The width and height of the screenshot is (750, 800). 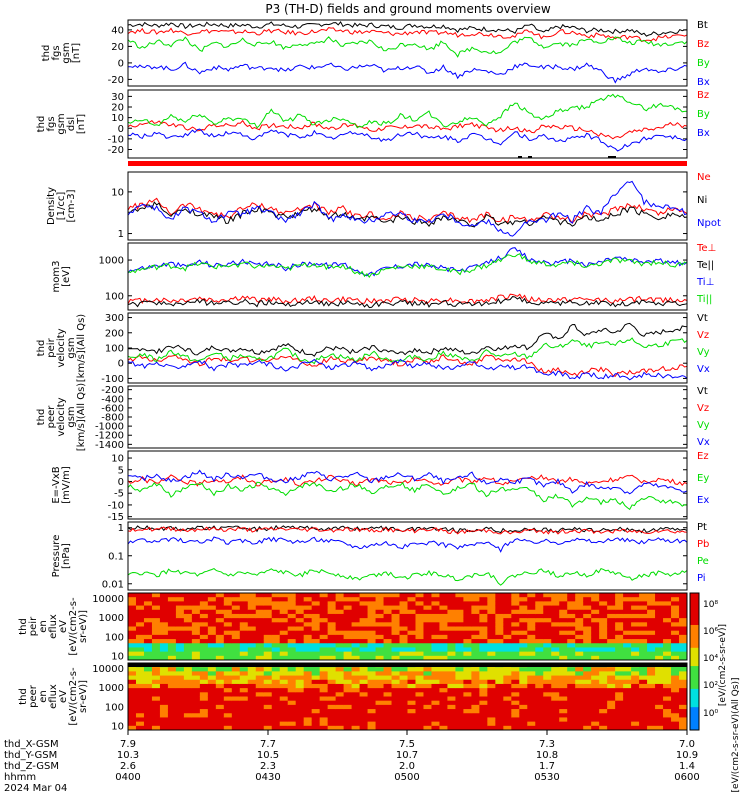 I want to click on legend-Pt: Pt, so click(x=702, y=527).